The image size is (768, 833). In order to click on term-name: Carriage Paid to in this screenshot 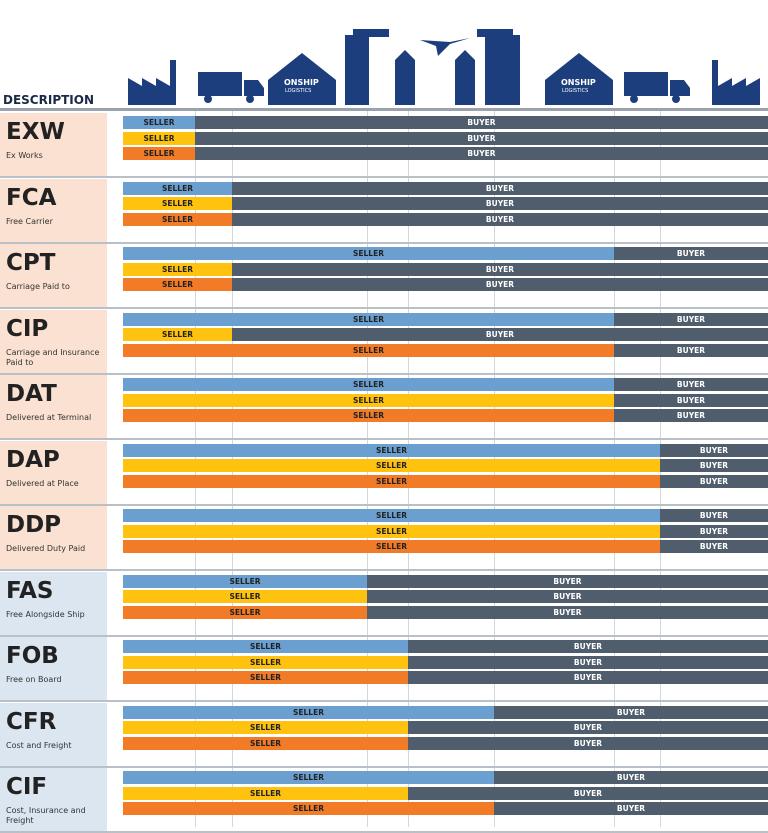, I will do `click(38, 286)`.